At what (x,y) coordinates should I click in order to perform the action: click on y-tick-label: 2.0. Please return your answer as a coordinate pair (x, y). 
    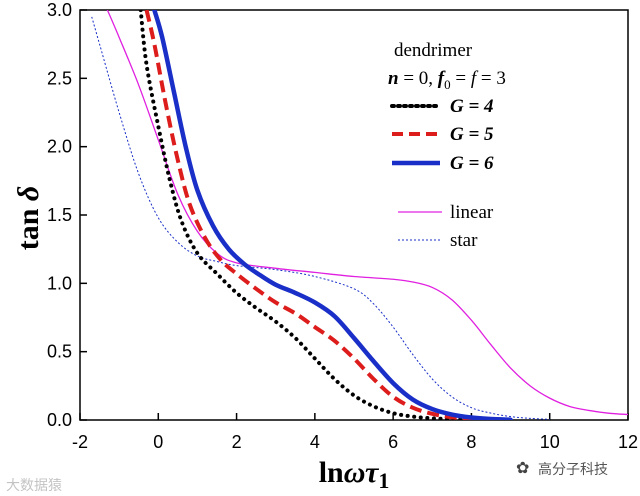
    Looking at the image, I should click on (59, 147).